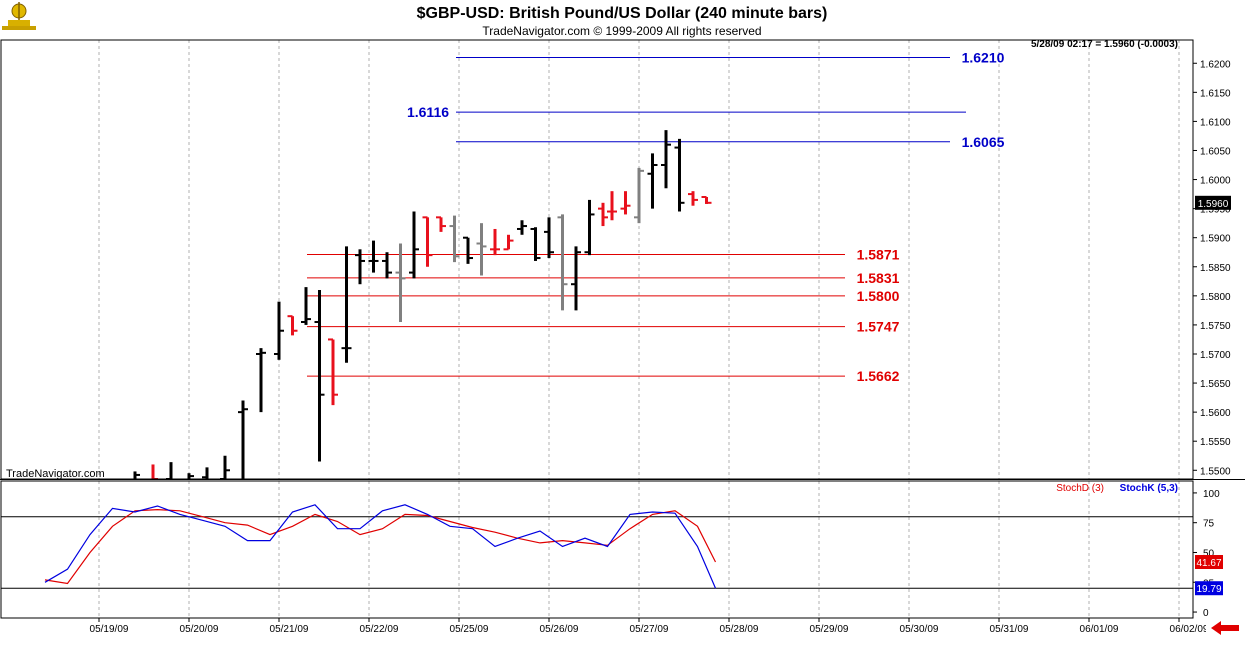 This screenshot has height=645, width=1245. What do you see at coordinates (878, 327) in the screenshot?
I see `level-label: 1.5747` at bounding box center [878, 327].